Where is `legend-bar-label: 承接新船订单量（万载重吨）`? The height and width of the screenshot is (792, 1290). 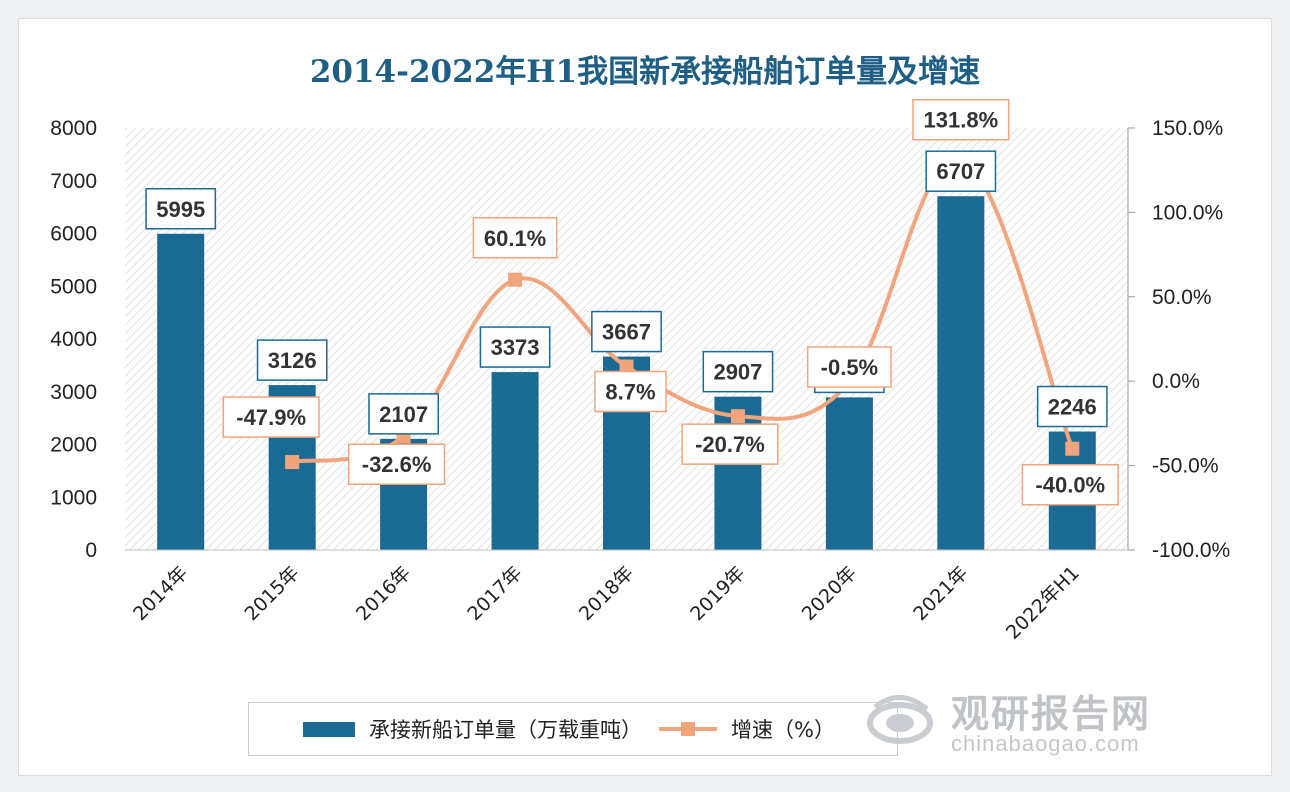 legend-bar-label: 承接新船订单量（万载重吨） is located at coordinates (505, 730).